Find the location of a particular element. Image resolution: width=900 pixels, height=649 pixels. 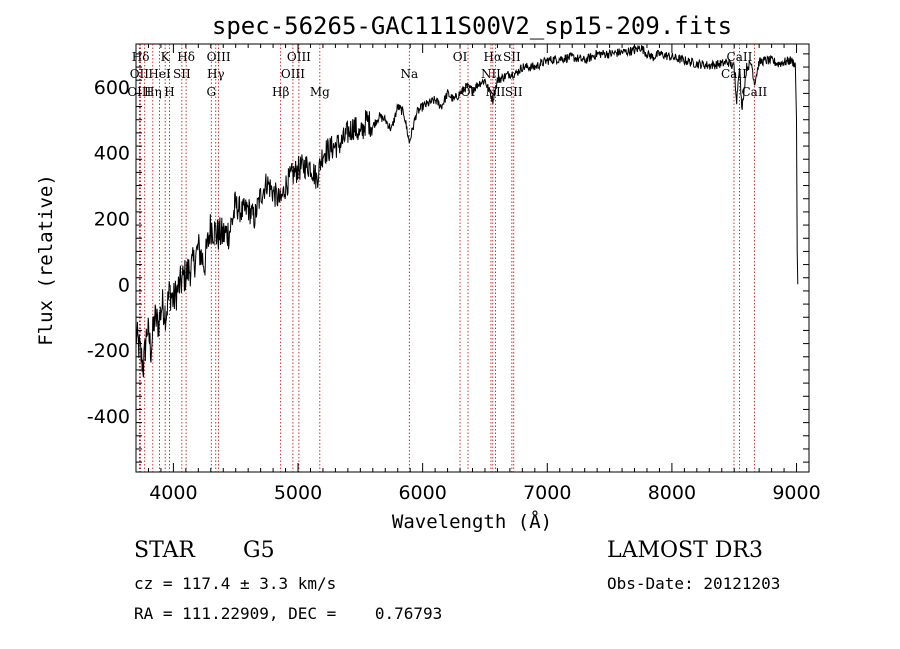

y-tick-label-5: 600 is located at coordinates (112, 88).